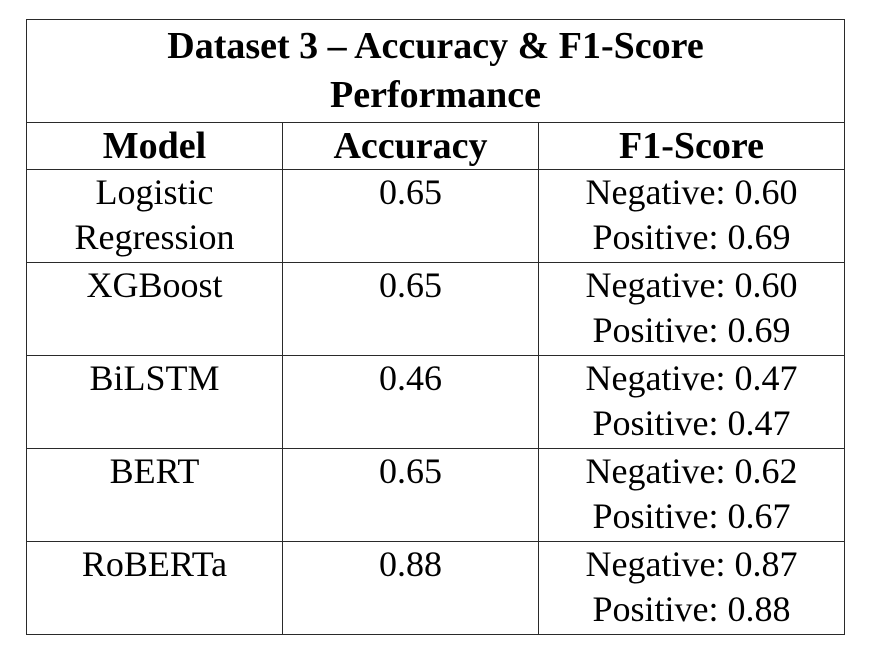 The image size is (874, 662). I want to click on f1-positive: Positive: 0.88, so click(691, 609).